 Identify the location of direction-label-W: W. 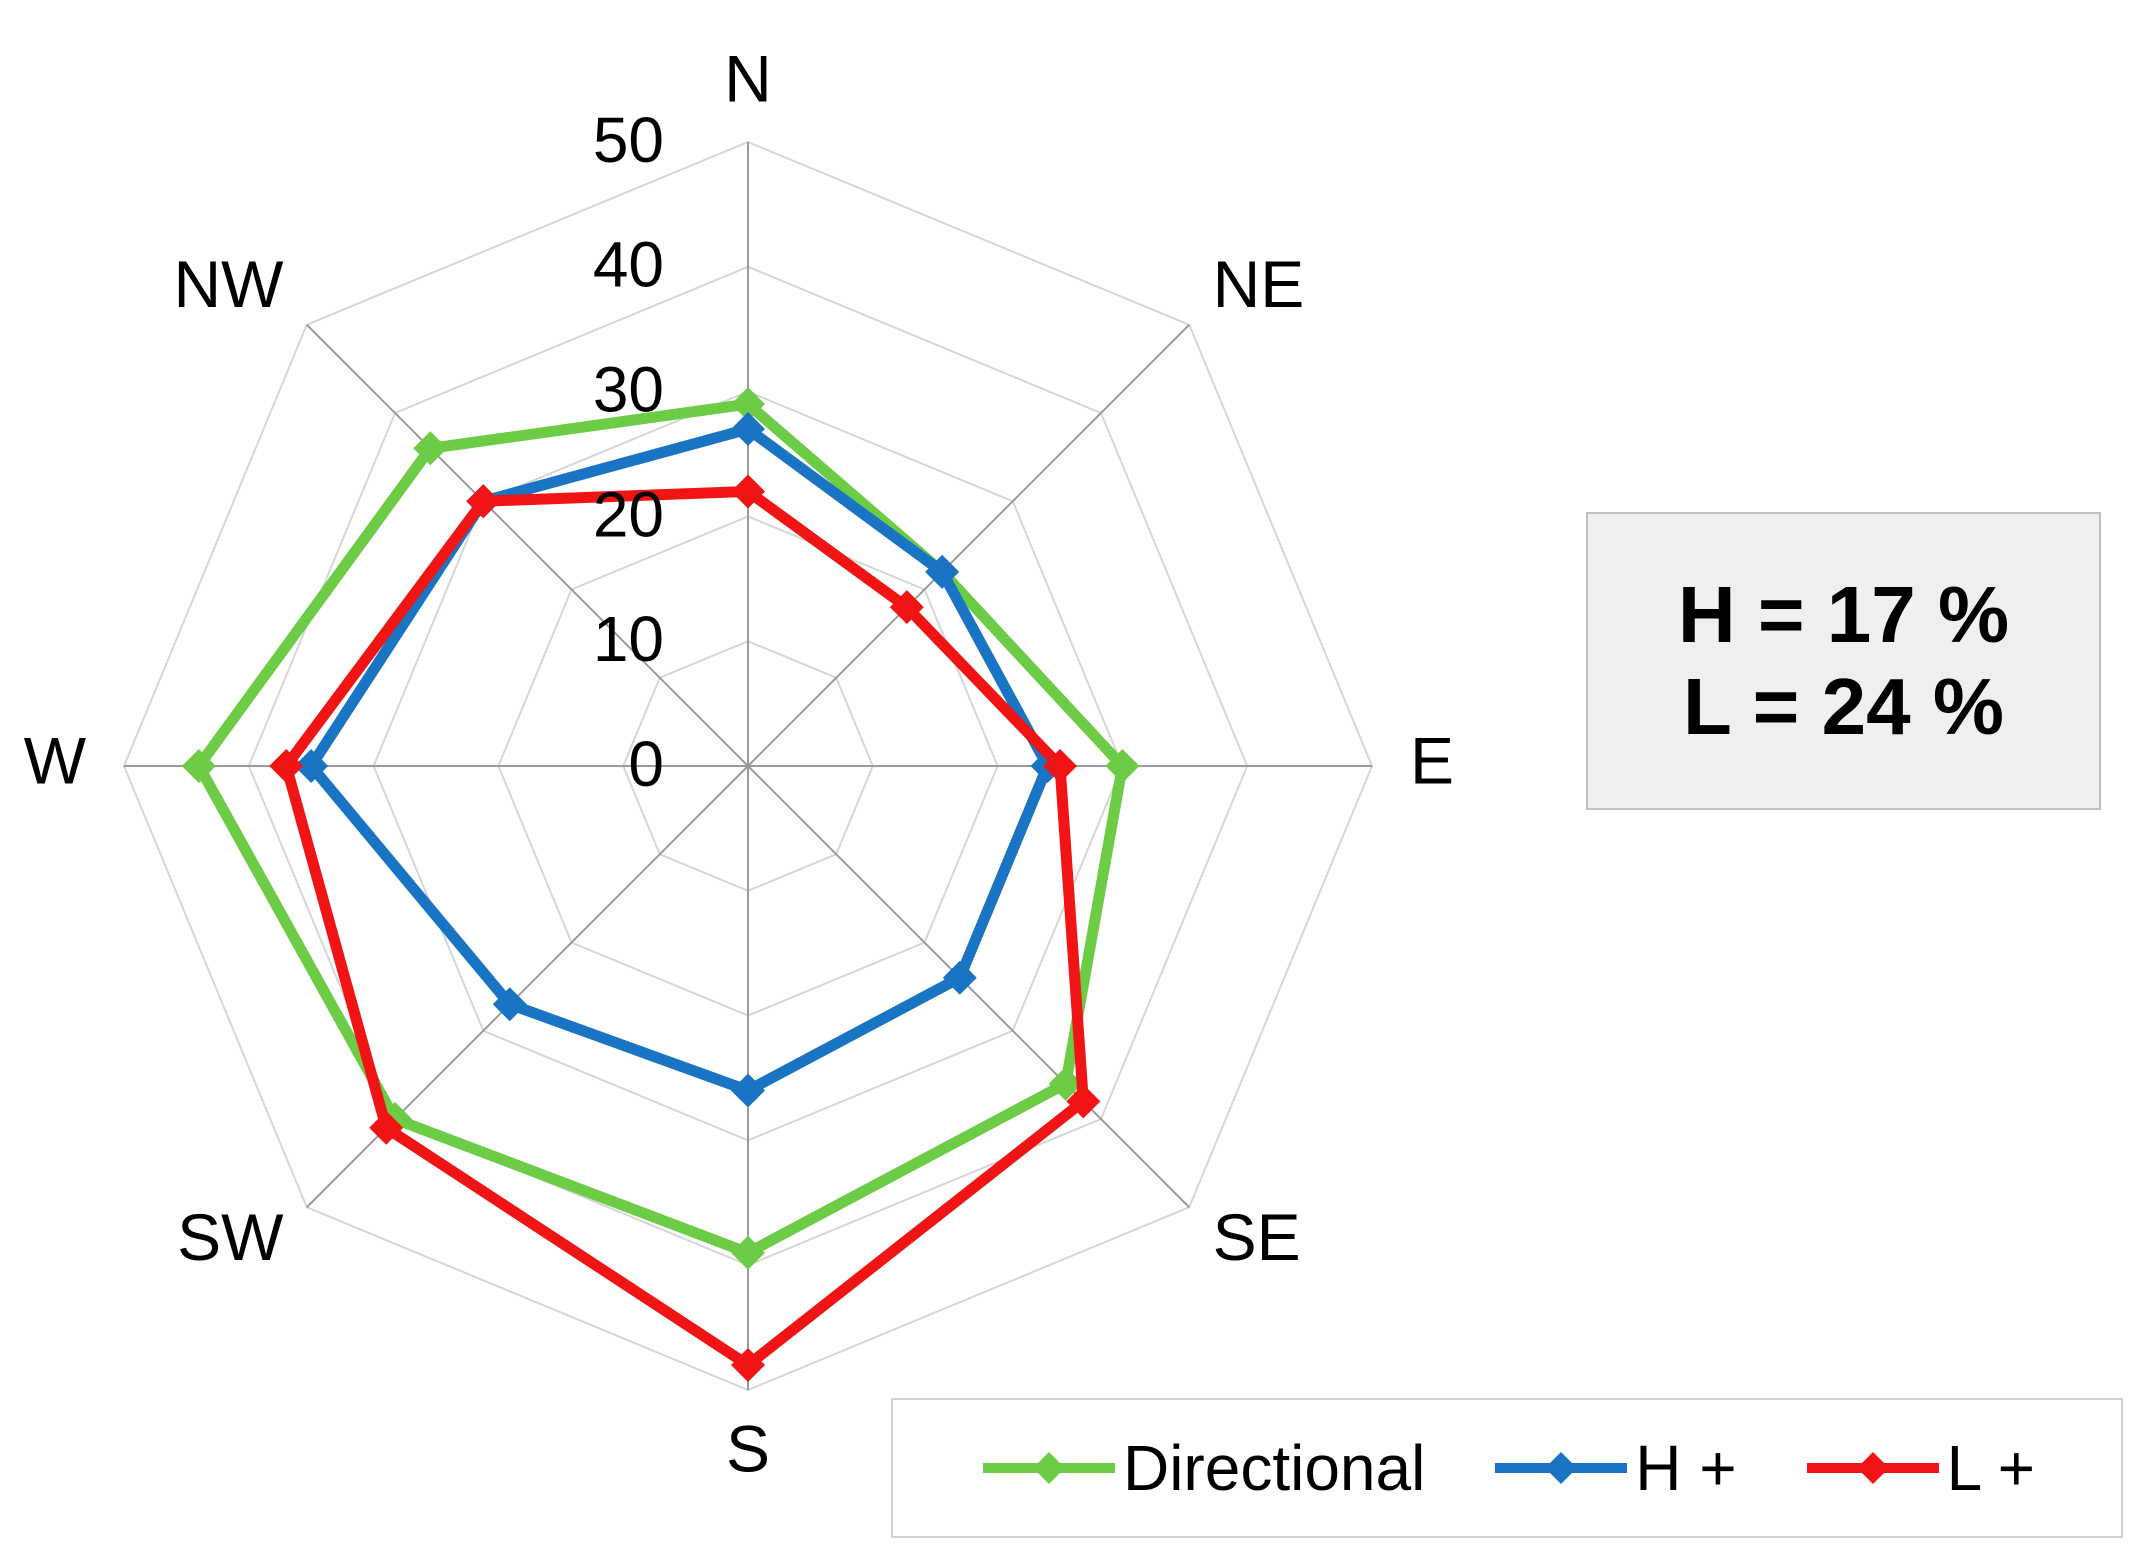
(55, 760).